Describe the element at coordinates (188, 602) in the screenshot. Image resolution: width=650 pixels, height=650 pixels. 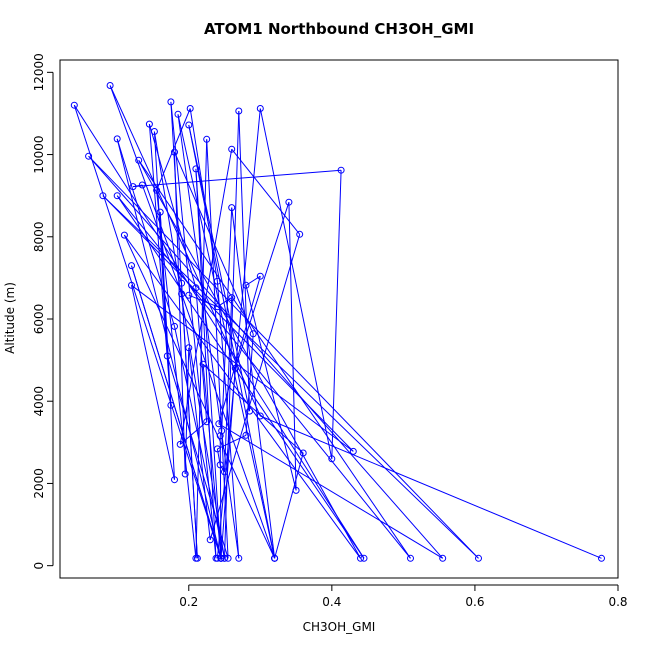
I see `x-tick-label: 0.2` at that location.